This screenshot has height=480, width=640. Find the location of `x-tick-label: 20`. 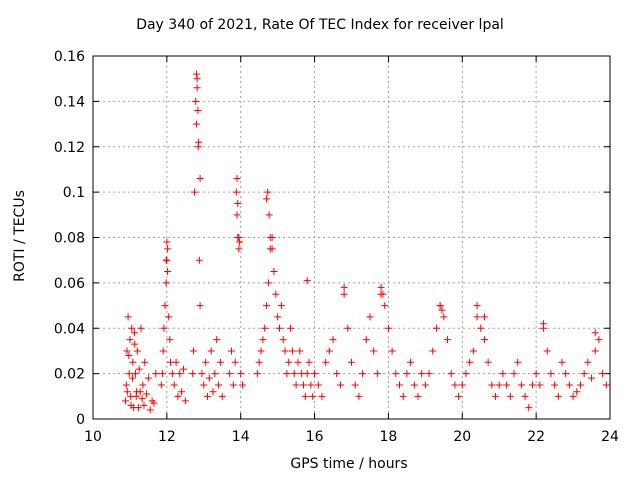

x-tick-label: 20 is located at coordinates (462, 437).